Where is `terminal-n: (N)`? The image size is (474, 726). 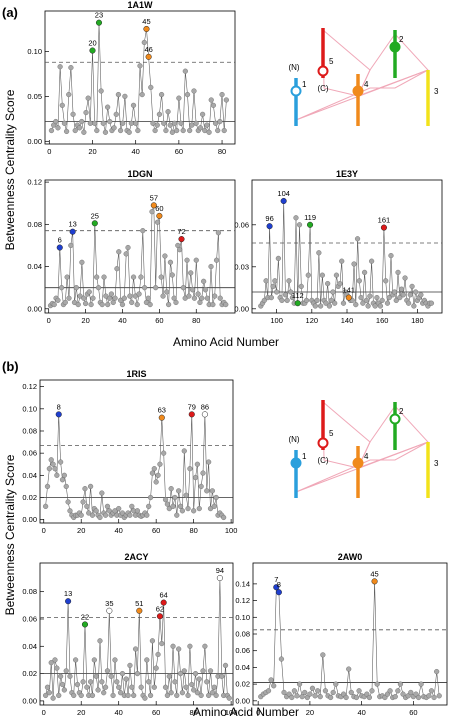 terminal-n: (N) is located at coordinates (293, 67).